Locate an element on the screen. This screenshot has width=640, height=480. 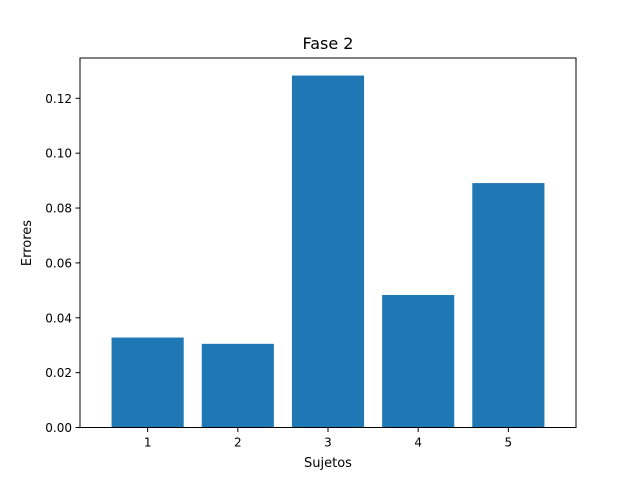
x-tick-label: 1 is located at coordinates (148, 443).